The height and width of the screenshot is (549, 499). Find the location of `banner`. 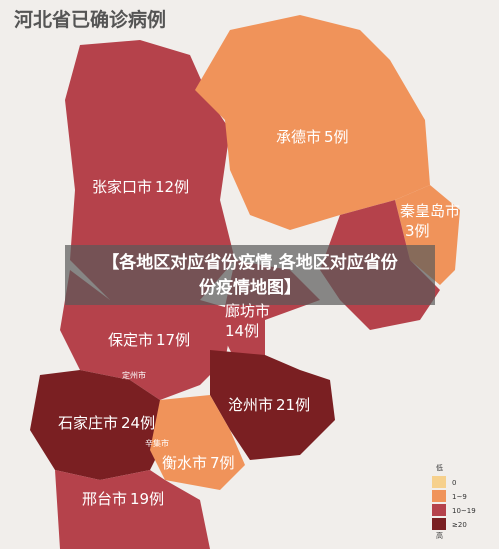

banner is located at coordinates (250, 275).